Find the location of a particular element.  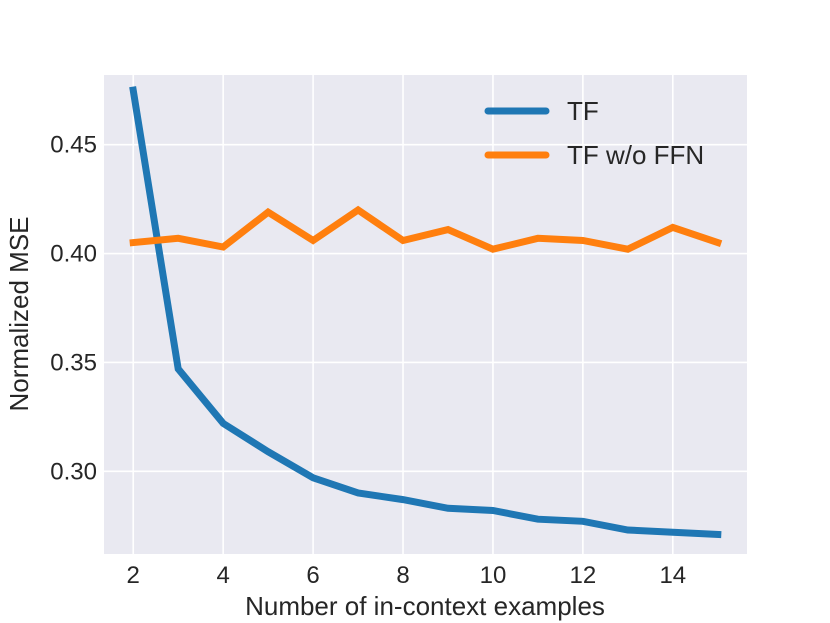

x-tick-labels: 2 4 6 8 10 12 14 is located at coordinates (407, 575).